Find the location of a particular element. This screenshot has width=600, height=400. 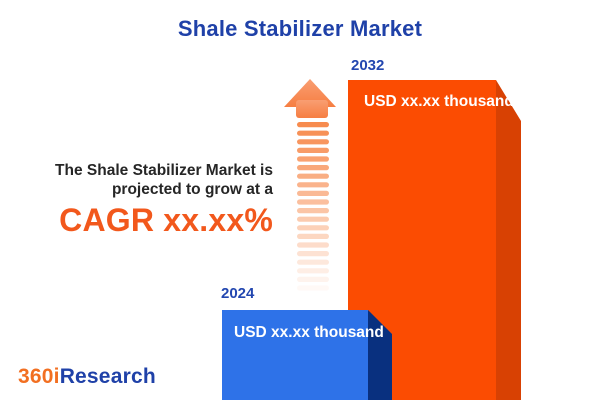

bar-2024-face is located at coordinates (295, 355).